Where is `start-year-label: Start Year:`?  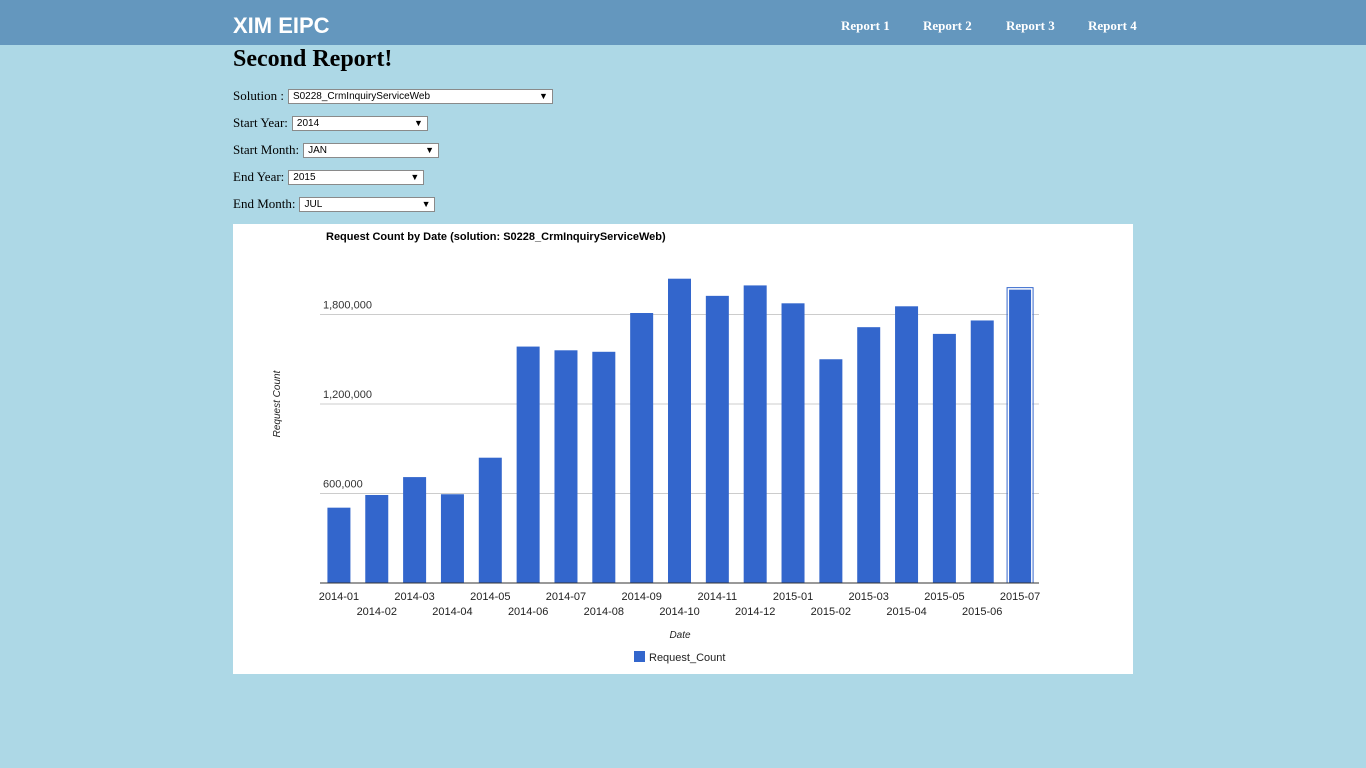
start-year-label: Start Year: is located at coordinates (260, 122).